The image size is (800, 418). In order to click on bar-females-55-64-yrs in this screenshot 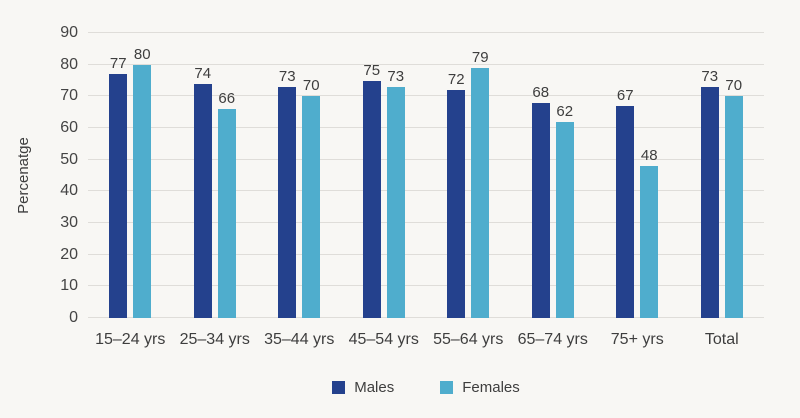, I will do `click(480, 192)`.